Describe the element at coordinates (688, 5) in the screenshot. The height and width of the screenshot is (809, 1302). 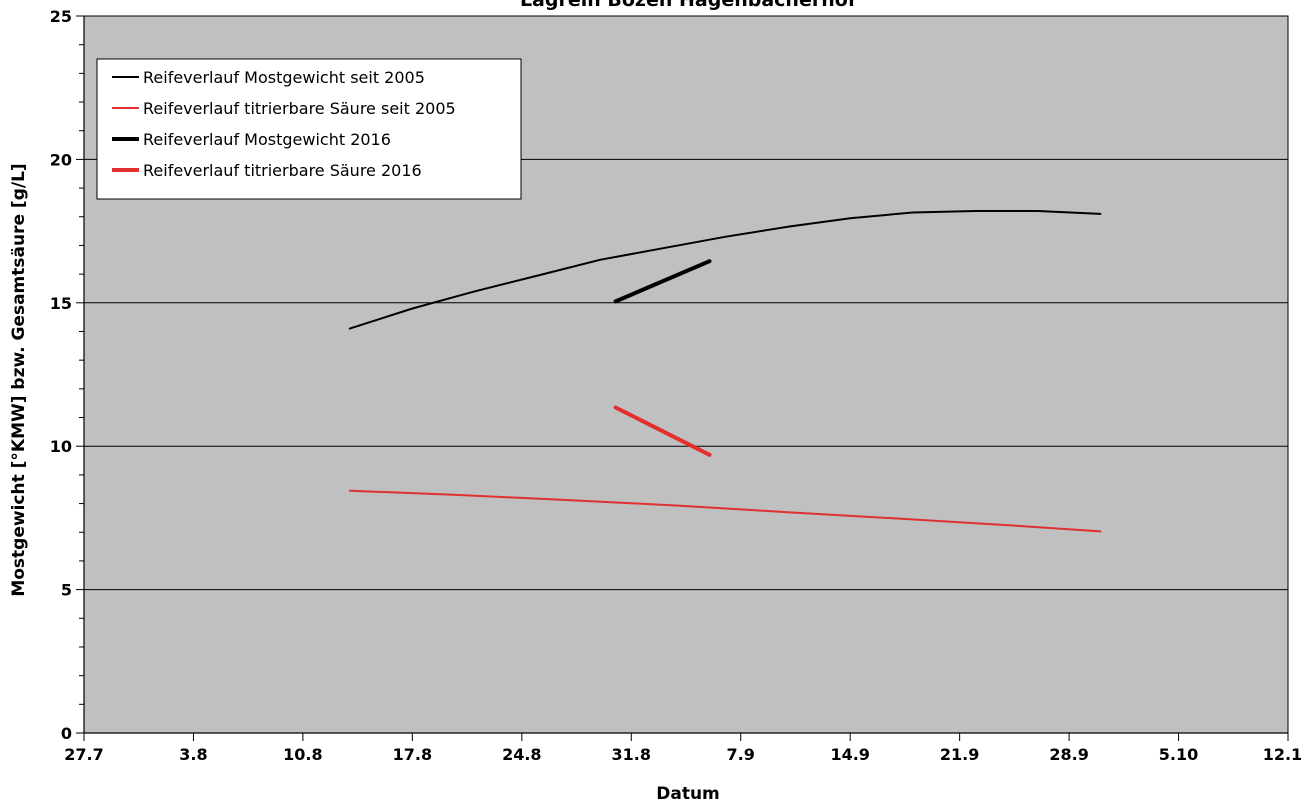
I see `chart-title: Lagrein Bozen Hagenbacherhof` at that location.